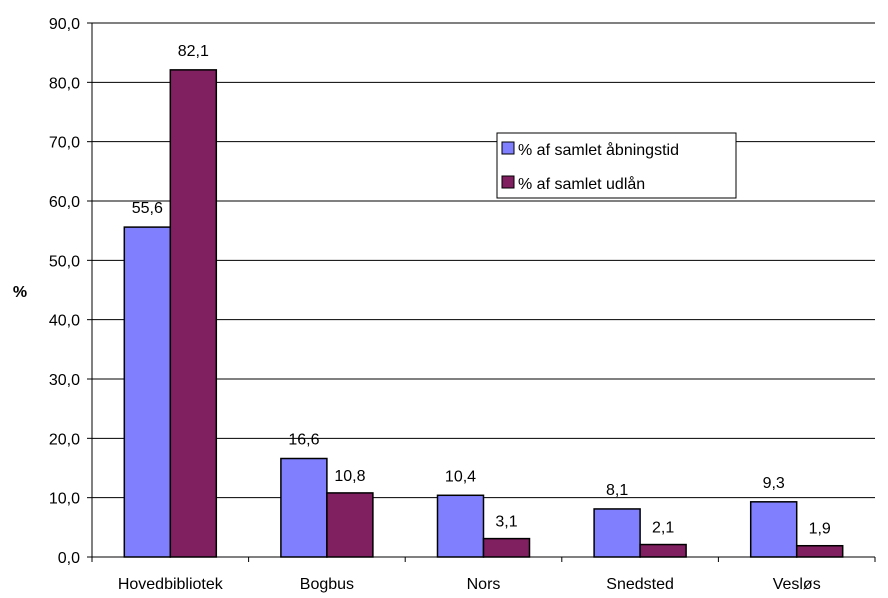 This screenshot has height=598, width=888. I want to click on x-category-labels: Hovedbibliotek Bogbus Nors Snedsted Vesløs, so click(469, 584).